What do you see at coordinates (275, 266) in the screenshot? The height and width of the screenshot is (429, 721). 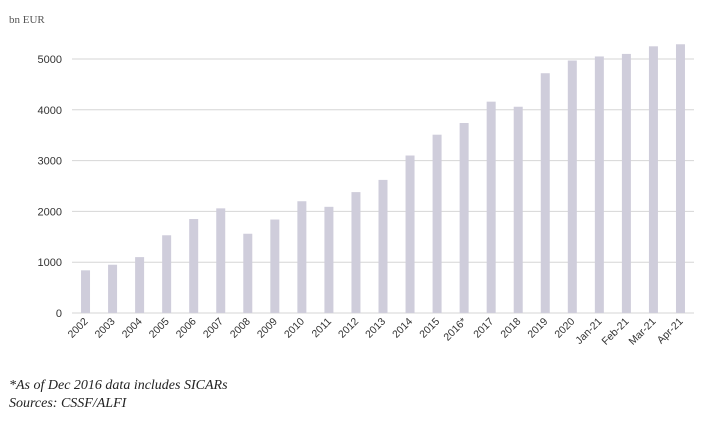 I see `bar-2009` at bounding box center [275, 266].